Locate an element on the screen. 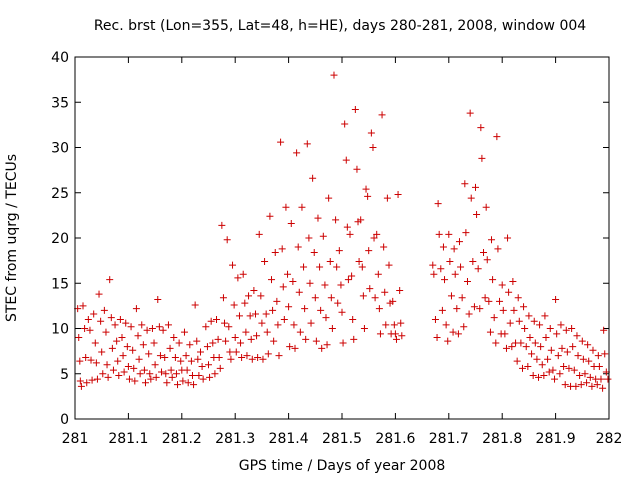 Image resolution: width=640 pixels, height=480 pixels. y-tick-label: 5 is located at coordinates (64, 375).